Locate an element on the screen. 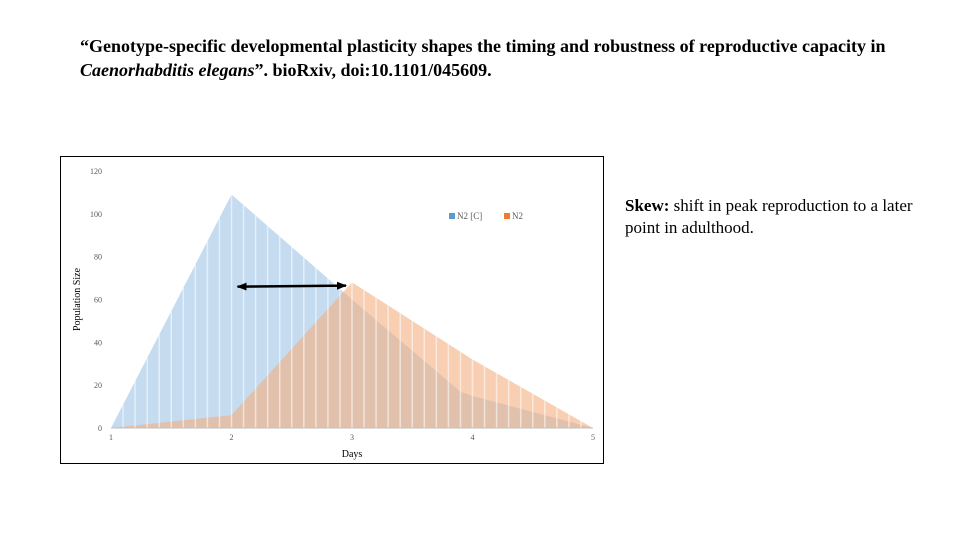 This screenshot has height=540, width=960. x-axis-title: Days is located at coordinates (352, 454).